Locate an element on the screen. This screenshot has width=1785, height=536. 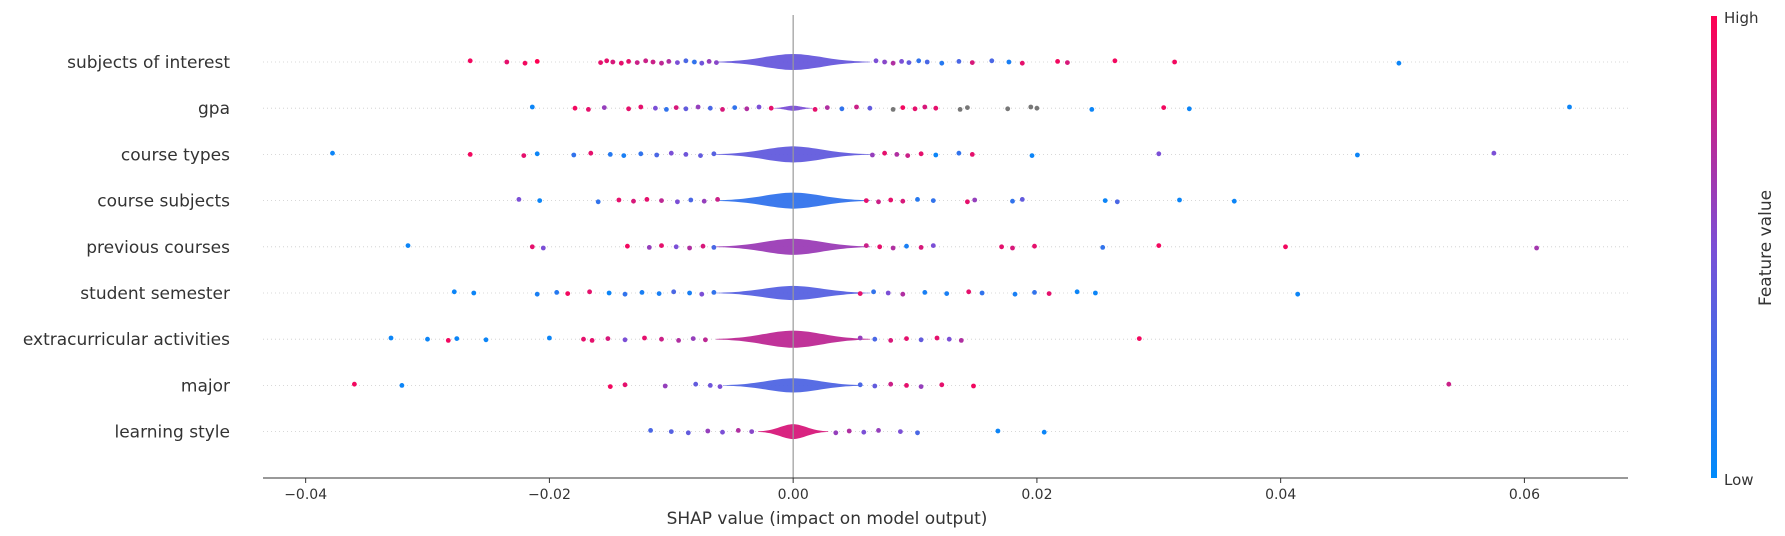
feature-row: student semester is located at coordinates (854, 294).